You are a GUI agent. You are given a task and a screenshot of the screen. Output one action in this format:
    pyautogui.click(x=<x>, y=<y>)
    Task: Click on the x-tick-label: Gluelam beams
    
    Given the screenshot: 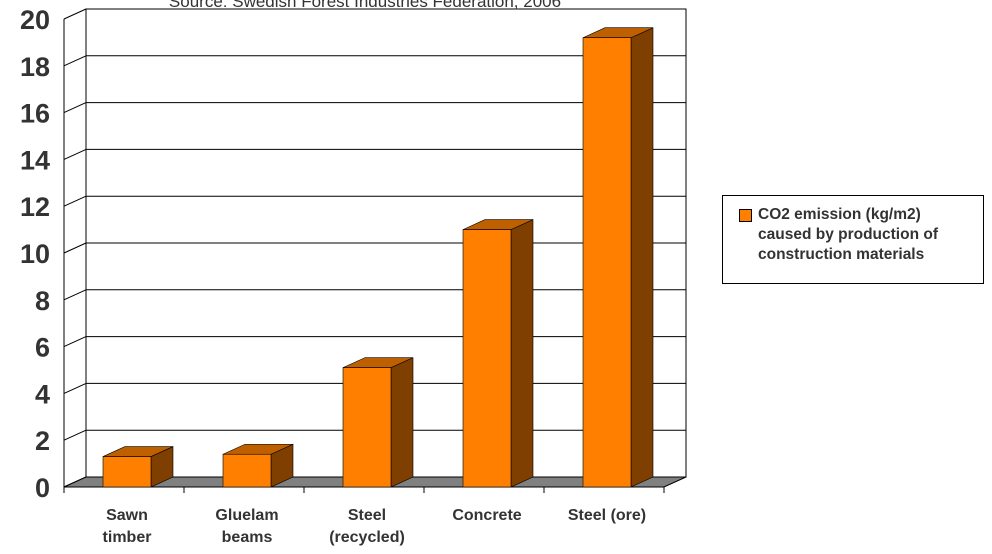 What is the action you would take?
    pyautogui.click(x=246, y=526)
    